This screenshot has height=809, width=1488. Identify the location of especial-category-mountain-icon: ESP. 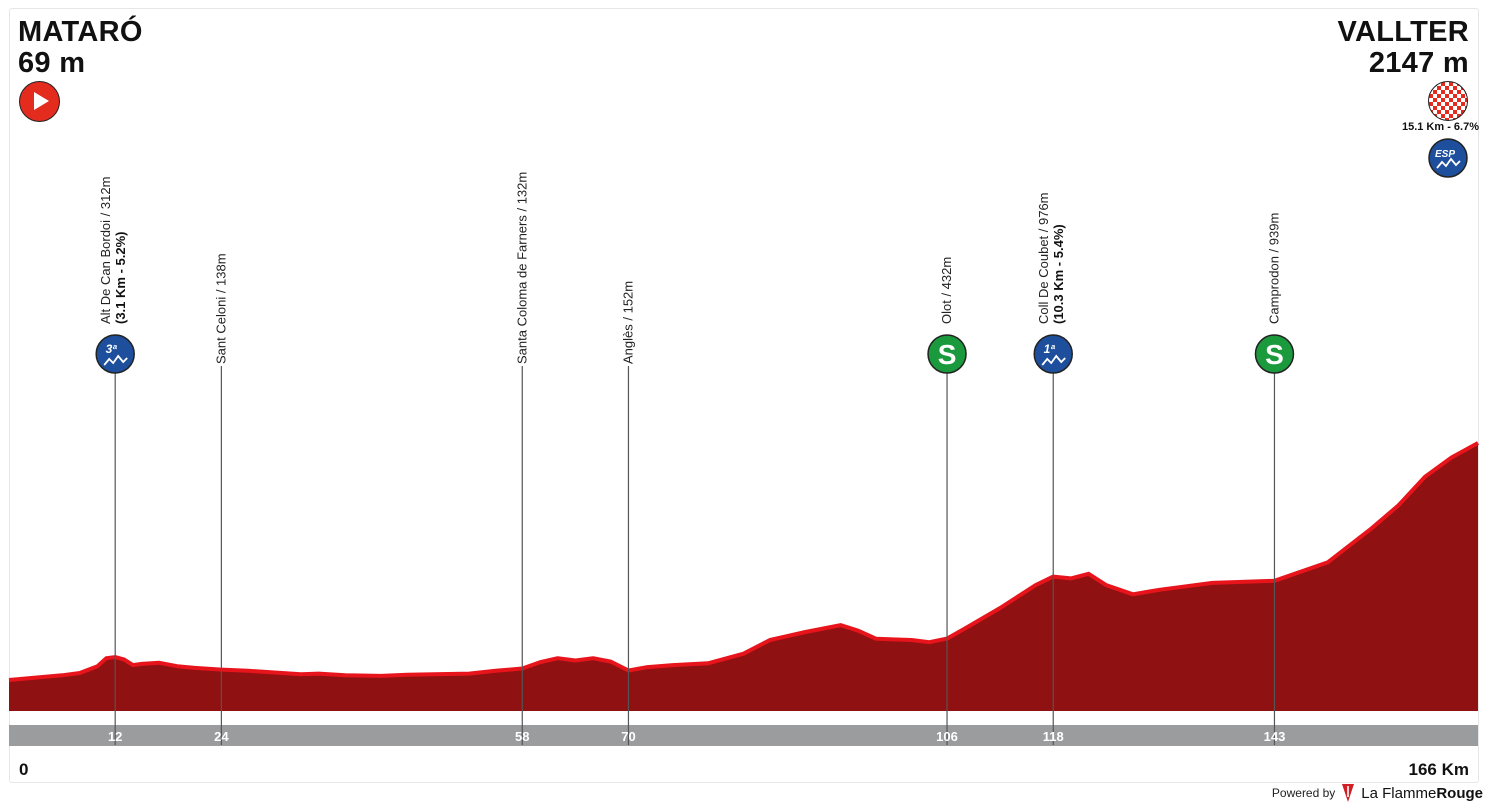
(1448, 158).